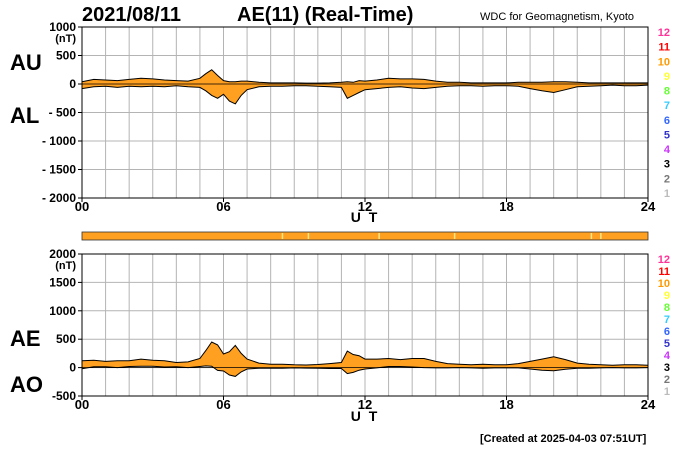 The image size is (700, 450). I want to click on y-tick-label: - 500, so click(63, 113).